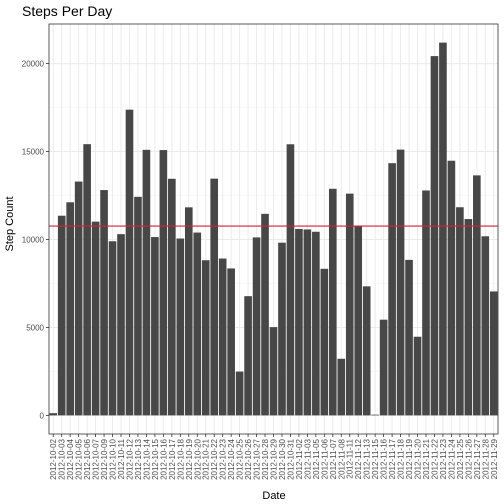 This screenshot has width=504, height=504. What do you see at coordinates (426, 458) in the screenshot?
I see `x-tick-label: 2012-11-21` at bounding box center [426, 458].